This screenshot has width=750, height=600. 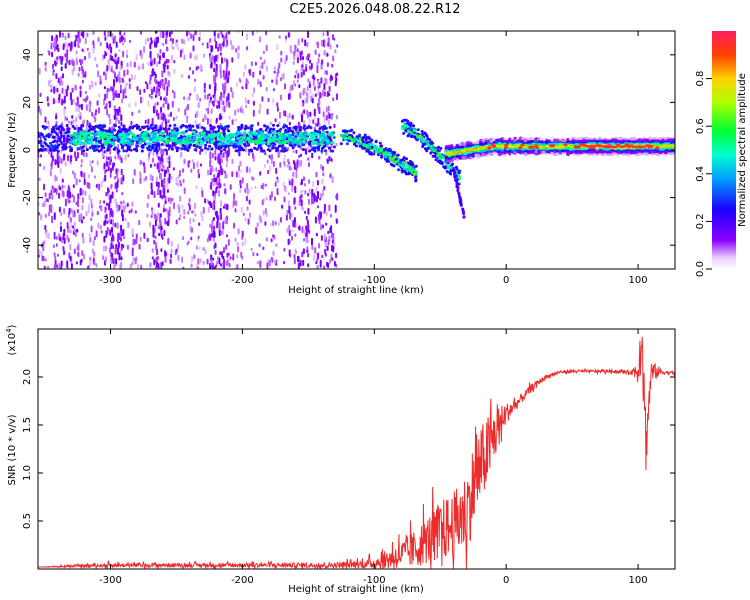 I want to click on colorbar-ticks: 0.00.20.40.60.8, so click(x=703, y=174).